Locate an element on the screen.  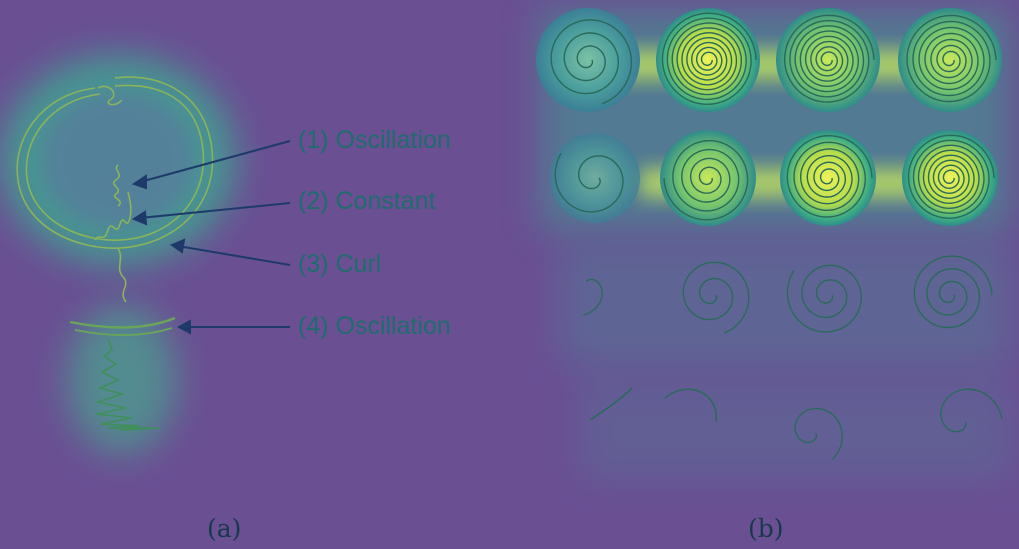
spiral-stroke-r4c4 is located at coordinates (971, 410).